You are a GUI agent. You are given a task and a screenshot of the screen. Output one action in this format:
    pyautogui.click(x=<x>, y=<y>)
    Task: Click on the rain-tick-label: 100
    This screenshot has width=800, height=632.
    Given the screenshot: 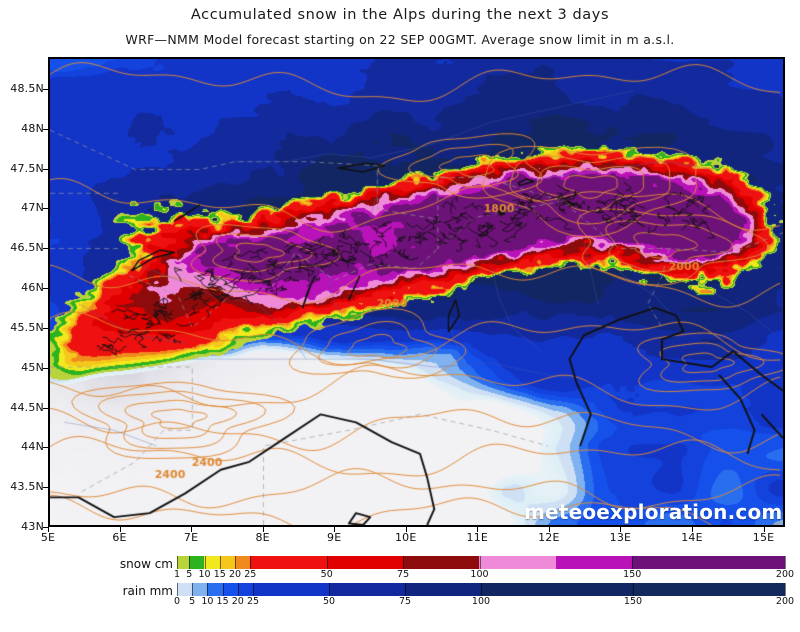 What is the action you would take?
    pyautogui.click(x=481, y=595)
    